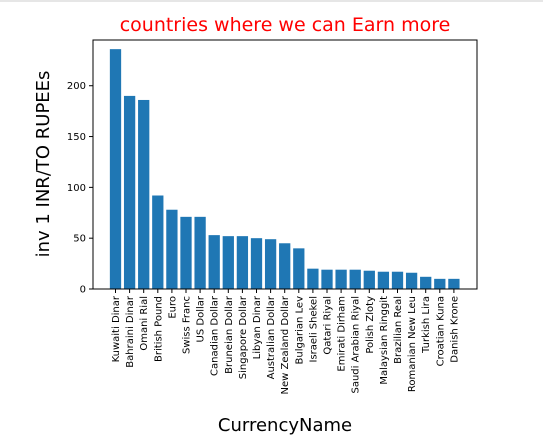 Image resolution: width=543 pixels, height=437 pixels. Describe the element at coordinates (116, 328) in the screenshot. I see `x-tick-label: Kuwaiti Dinar` at that location.